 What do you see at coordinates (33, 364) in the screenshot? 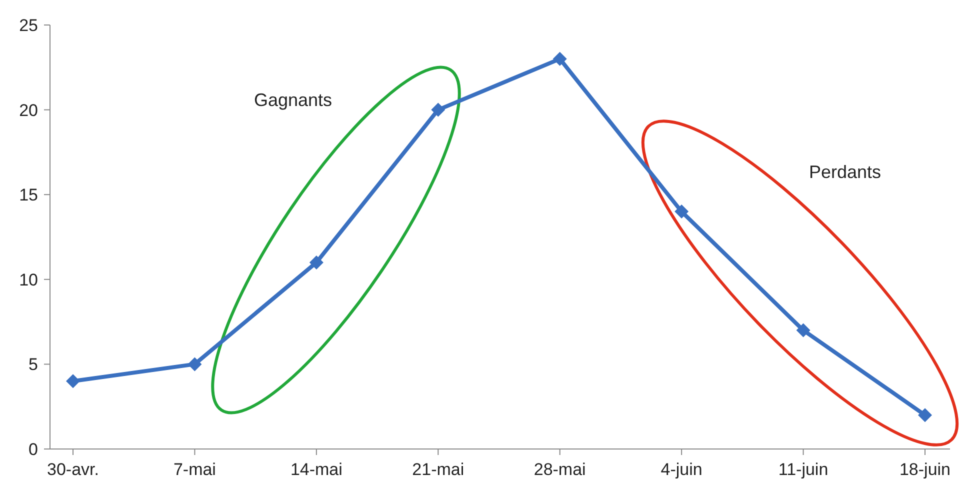
I see `y-tick-label: 5` at bounding box center [33, 364].